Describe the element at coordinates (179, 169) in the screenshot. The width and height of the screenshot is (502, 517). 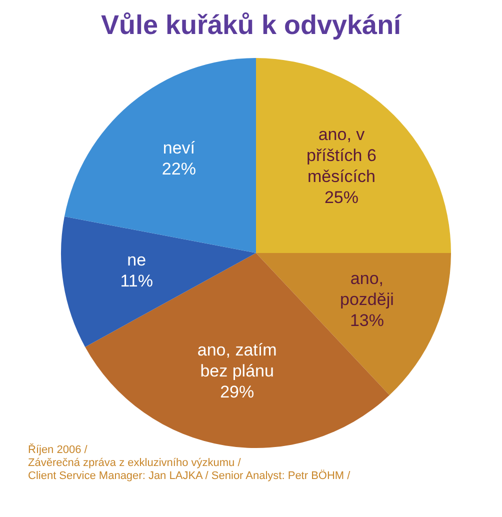
I see `data-label: 22%` at that location.